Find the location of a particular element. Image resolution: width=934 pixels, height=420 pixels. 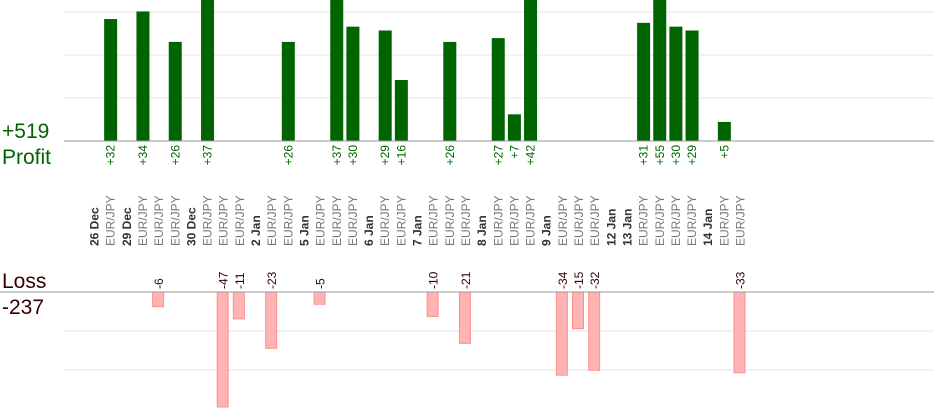

loss-value-label: -23 is located at coordinates (272, 280).